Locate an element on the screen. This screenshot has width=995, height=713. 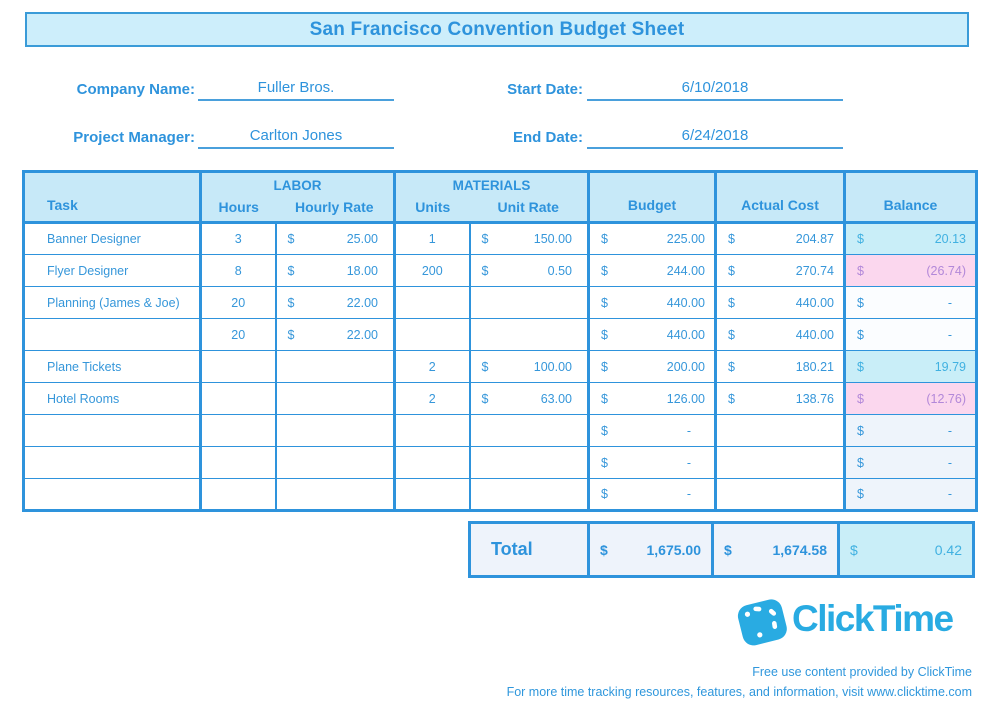
budget-cell: $244.00 is located at coordinates (651, 270).